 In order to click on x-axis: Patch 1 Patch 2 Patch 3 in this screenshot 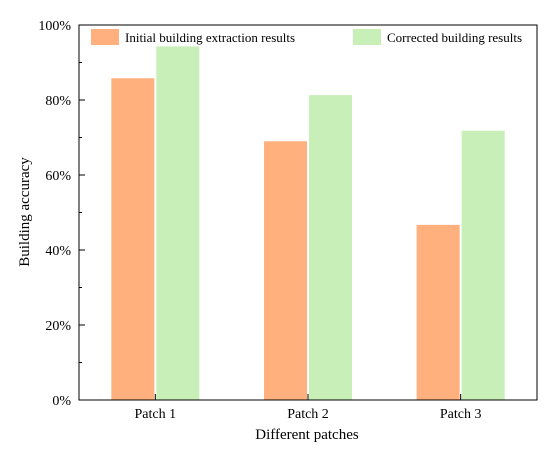, I will do `click(308, 408)`.